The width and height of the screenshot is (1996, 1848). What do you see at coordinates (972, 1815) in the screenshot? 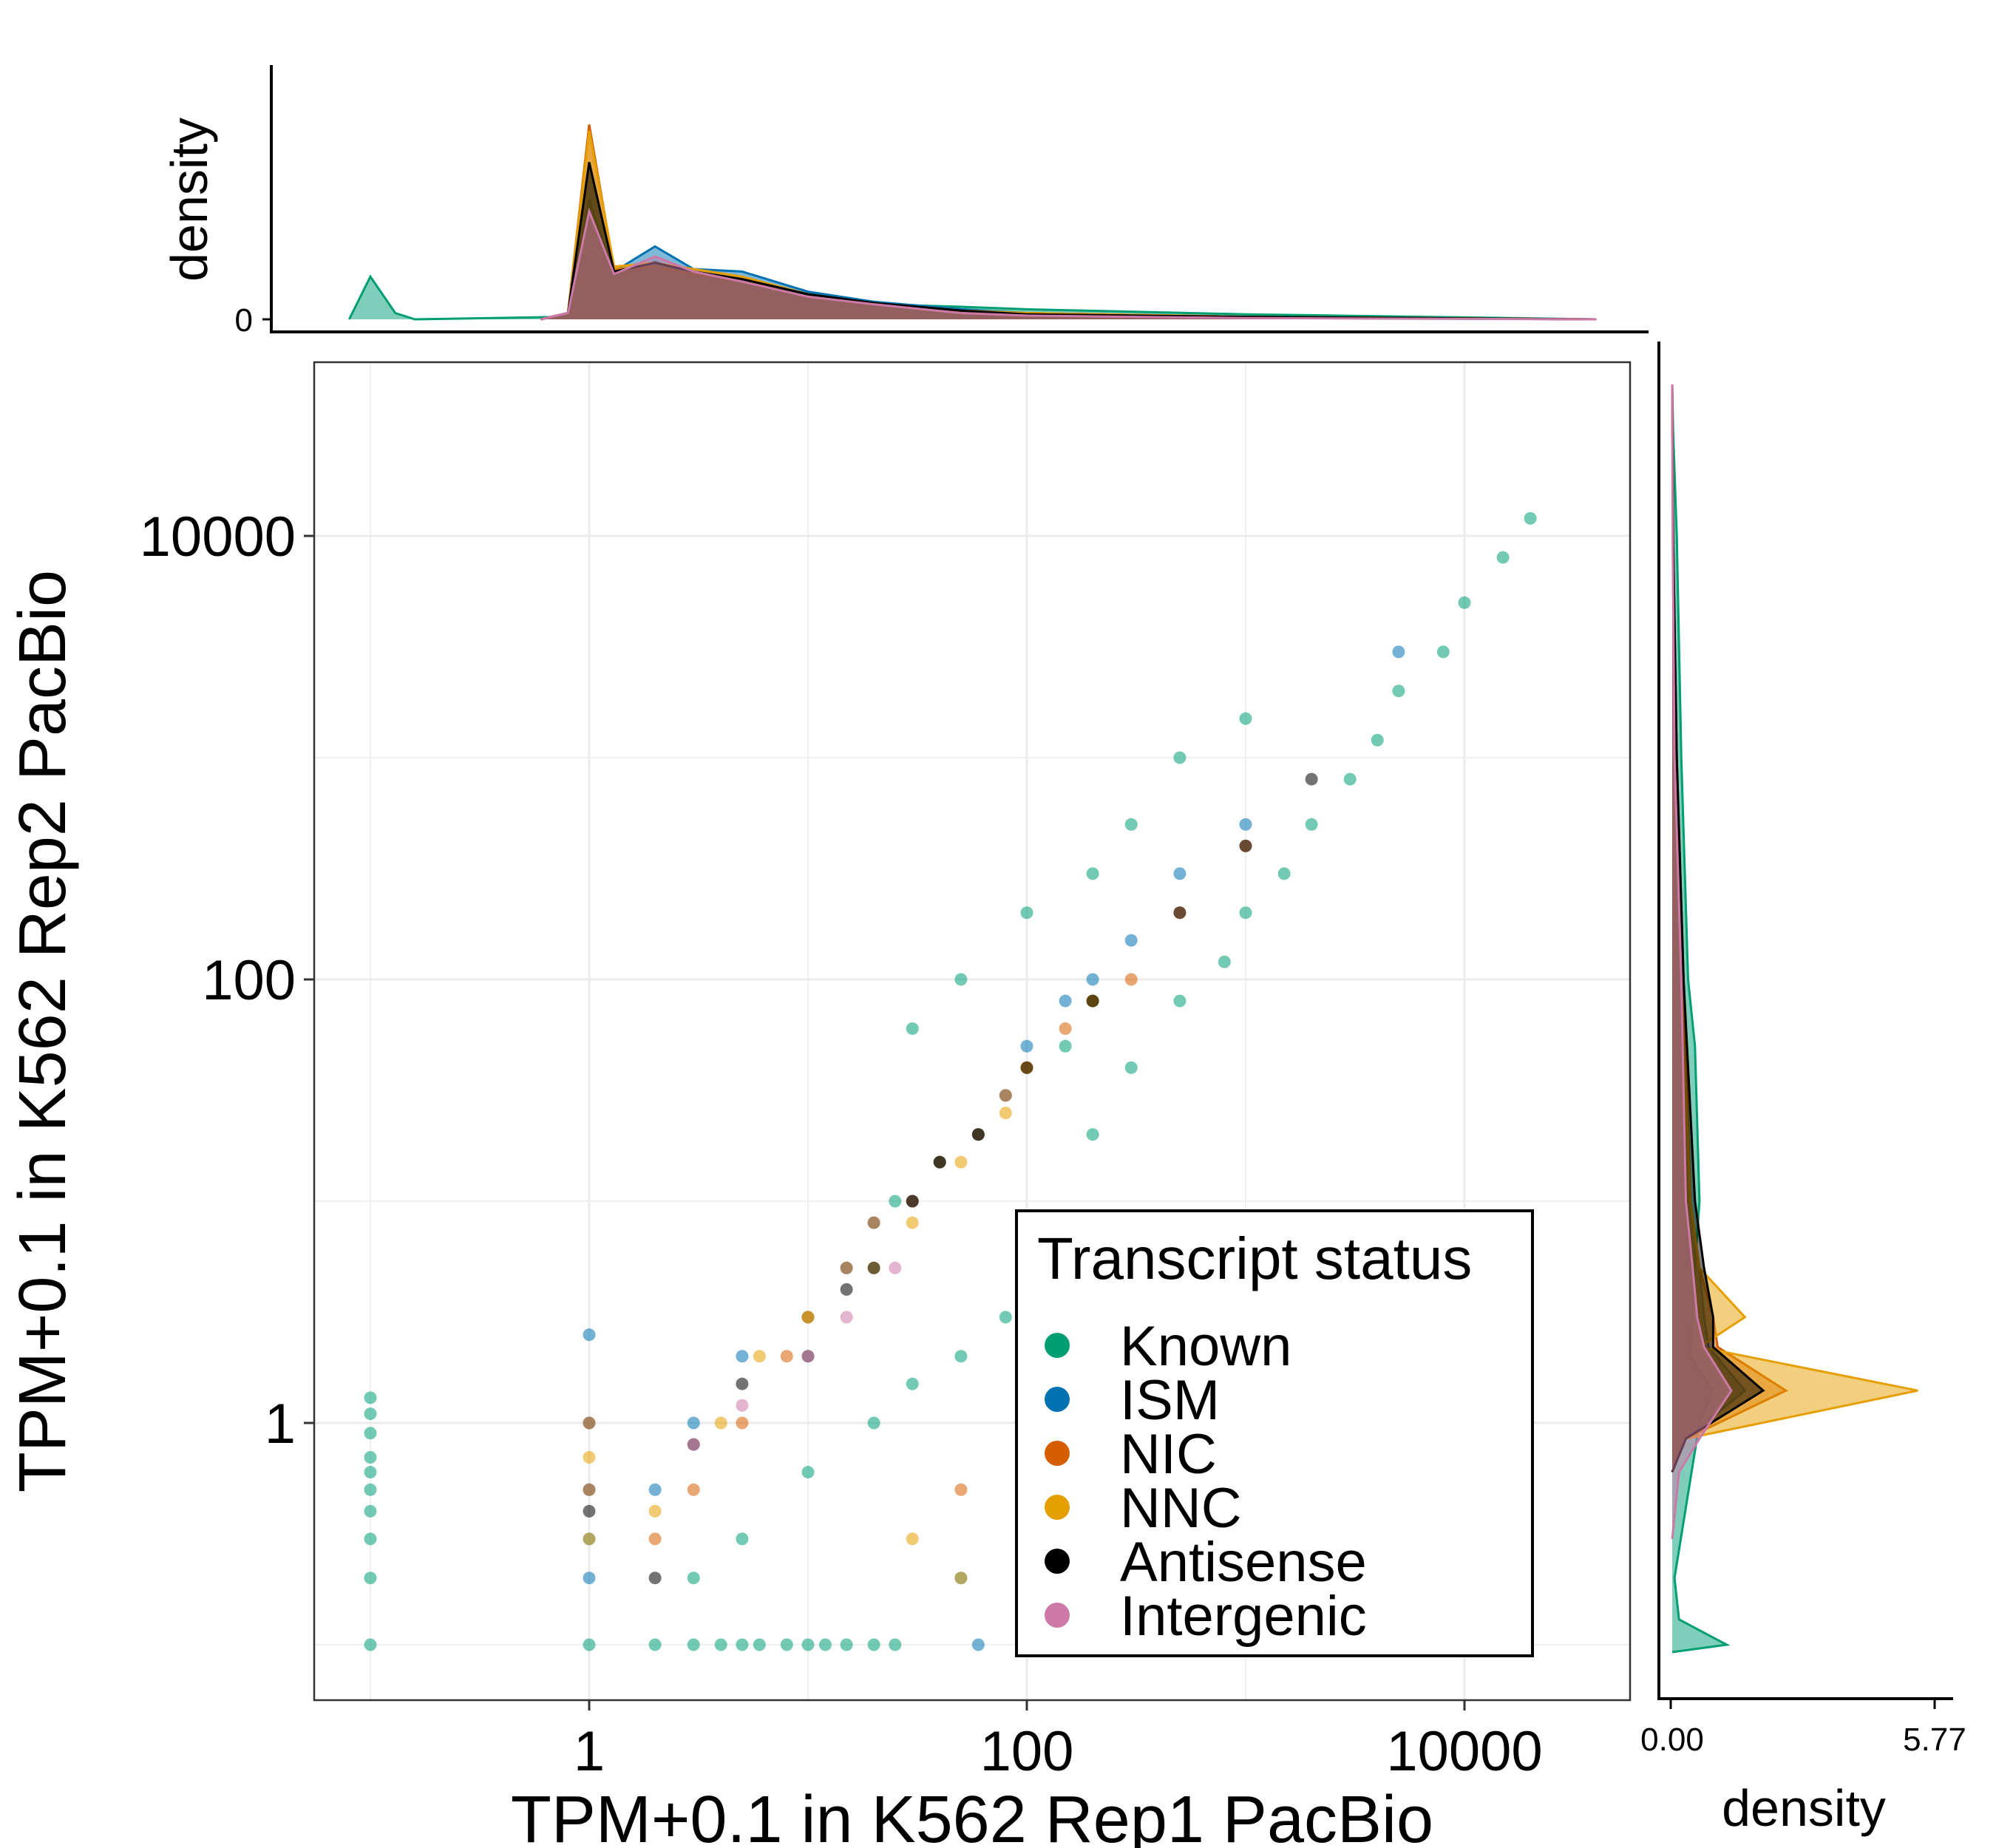
I see `x-axis-title: TPM+0.1 in K562 Rep1 PacBio` at bounding box center [972, 1815].